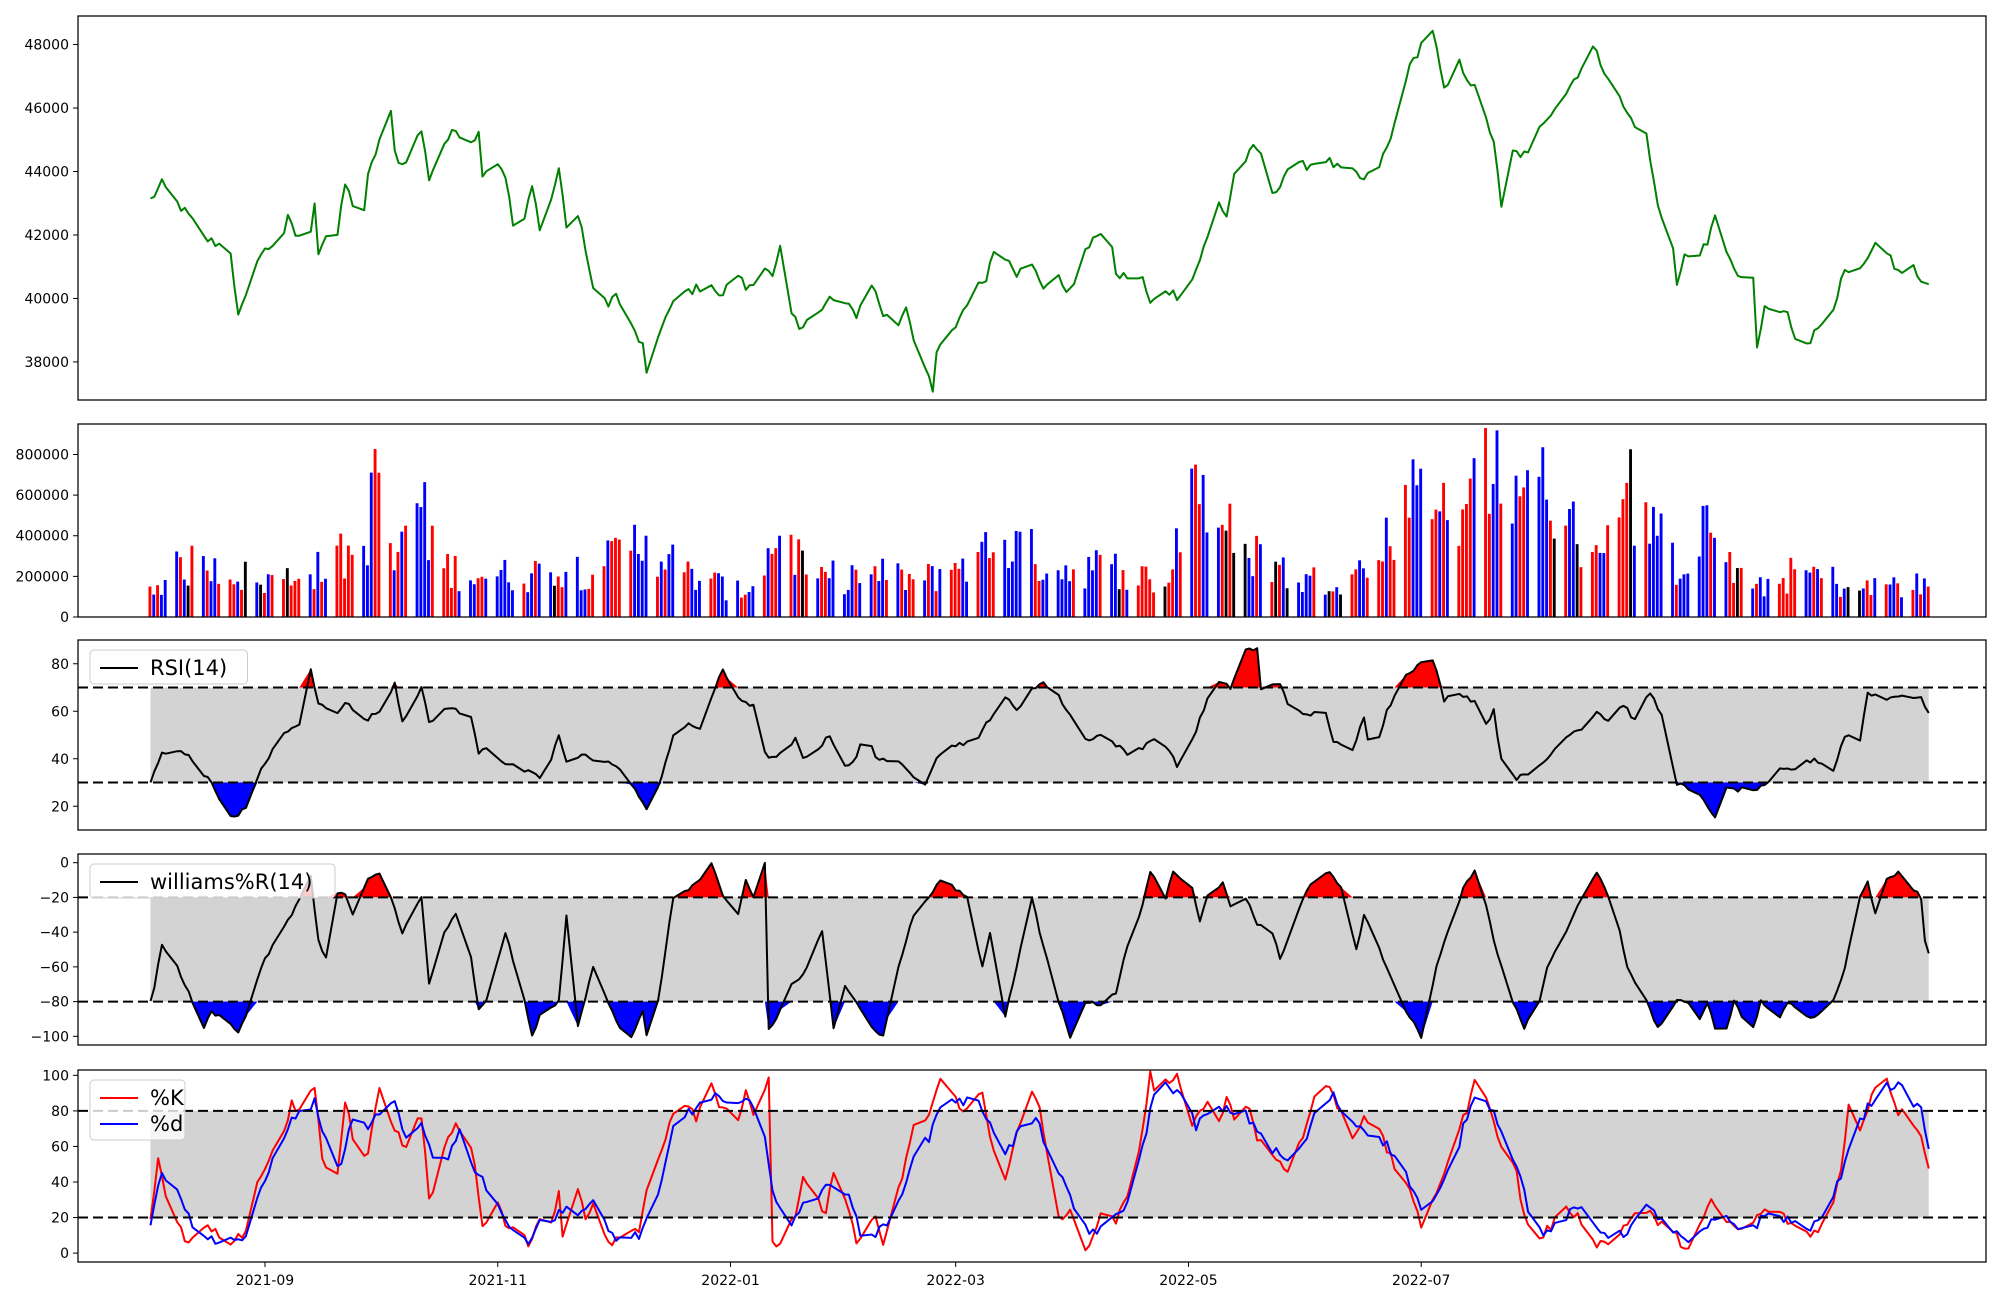 Image resolution: width=2000 pixels, height=1300 pixels. Describe the element at coordinates (1032, 1166) in the screenshot. I see `stochastic-frame` at that location.